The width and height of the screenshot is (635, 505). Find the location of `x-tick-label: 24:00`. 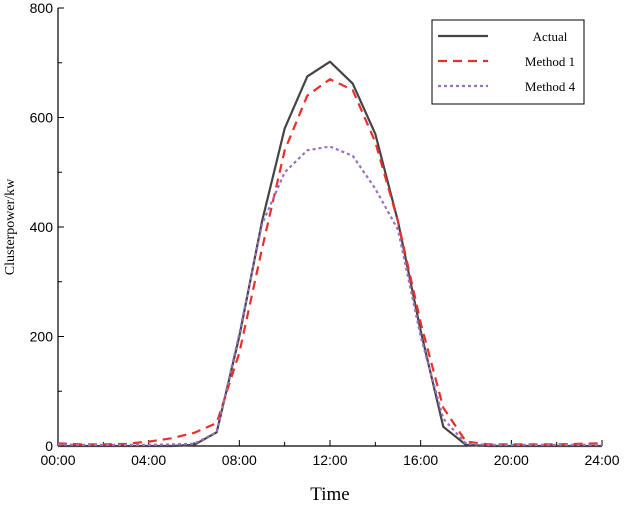

x-tick-label: 24:00 is located at coordinates (601, 460).